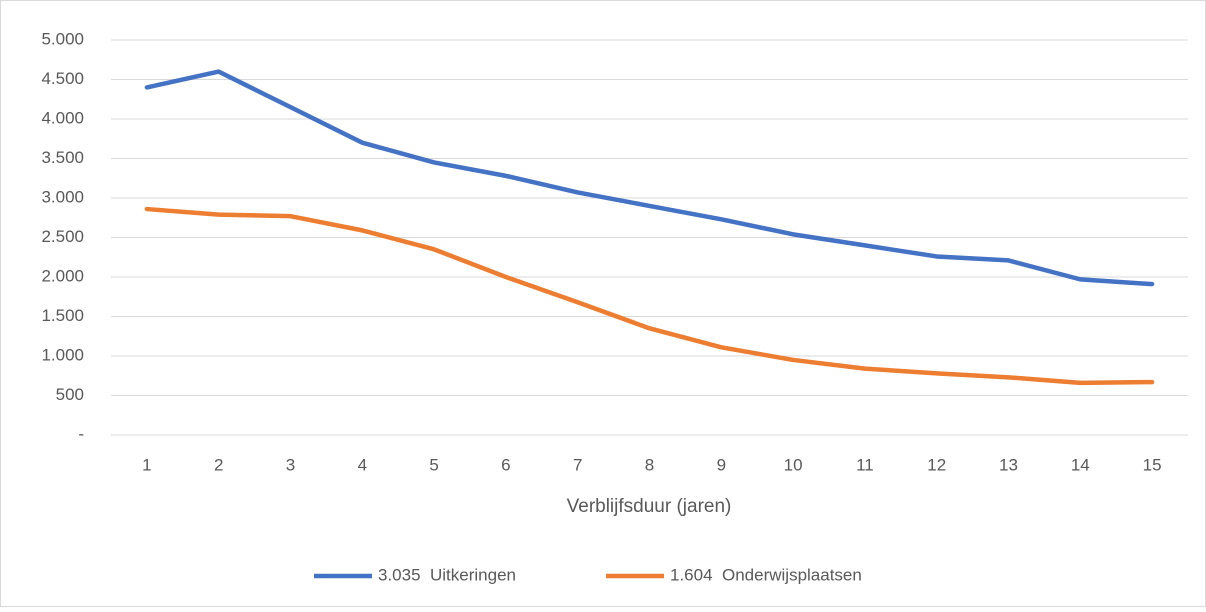  What do you see at coordinates (865, 464) in the screenshot?
I see `x-tick-label: 11` at bounding box center [865, 464].